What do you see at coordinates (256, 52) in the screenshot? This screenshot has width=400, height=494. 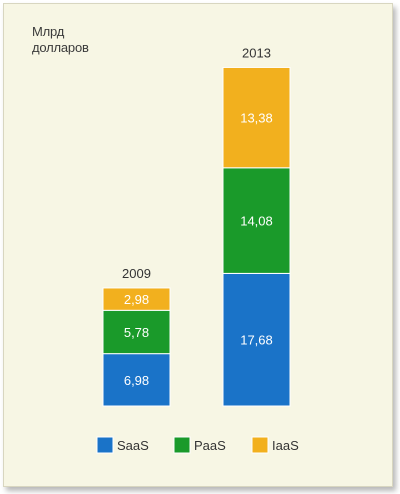 I see `category-label-2013: 2013` at bounding box center [256, 52].